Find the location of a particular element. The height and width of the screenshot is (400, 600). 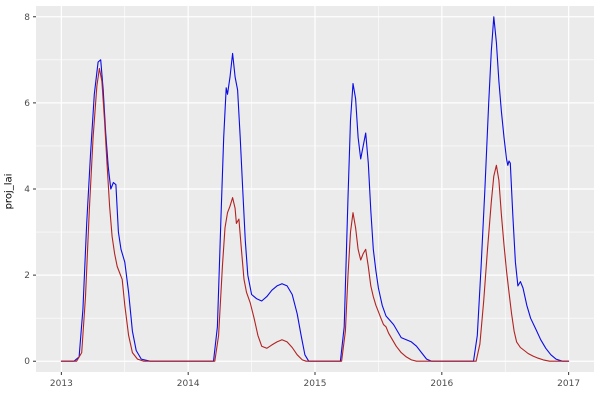

x-tick-label: 2015 is located at coordinates (315, 384).